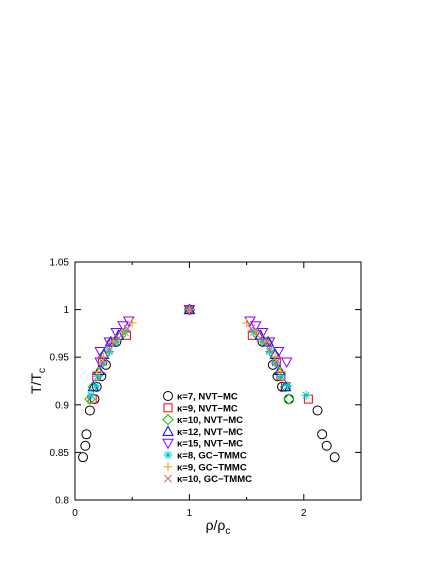 Image resolution: width=436 pixels, height=564 pixels. I want to click on point-s7-p3, so click(127, 328).